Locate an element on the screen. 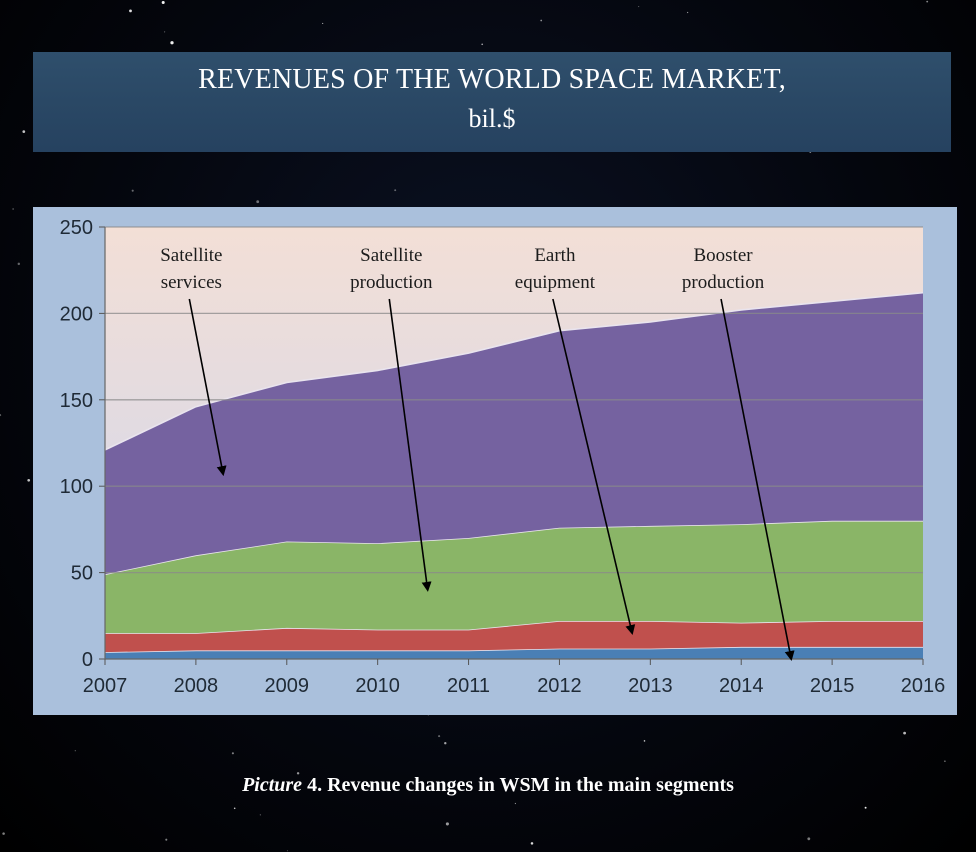 The image size is (976, 852). annotation-label-earth_equipment: equipment is located at coordinates (555, 282).